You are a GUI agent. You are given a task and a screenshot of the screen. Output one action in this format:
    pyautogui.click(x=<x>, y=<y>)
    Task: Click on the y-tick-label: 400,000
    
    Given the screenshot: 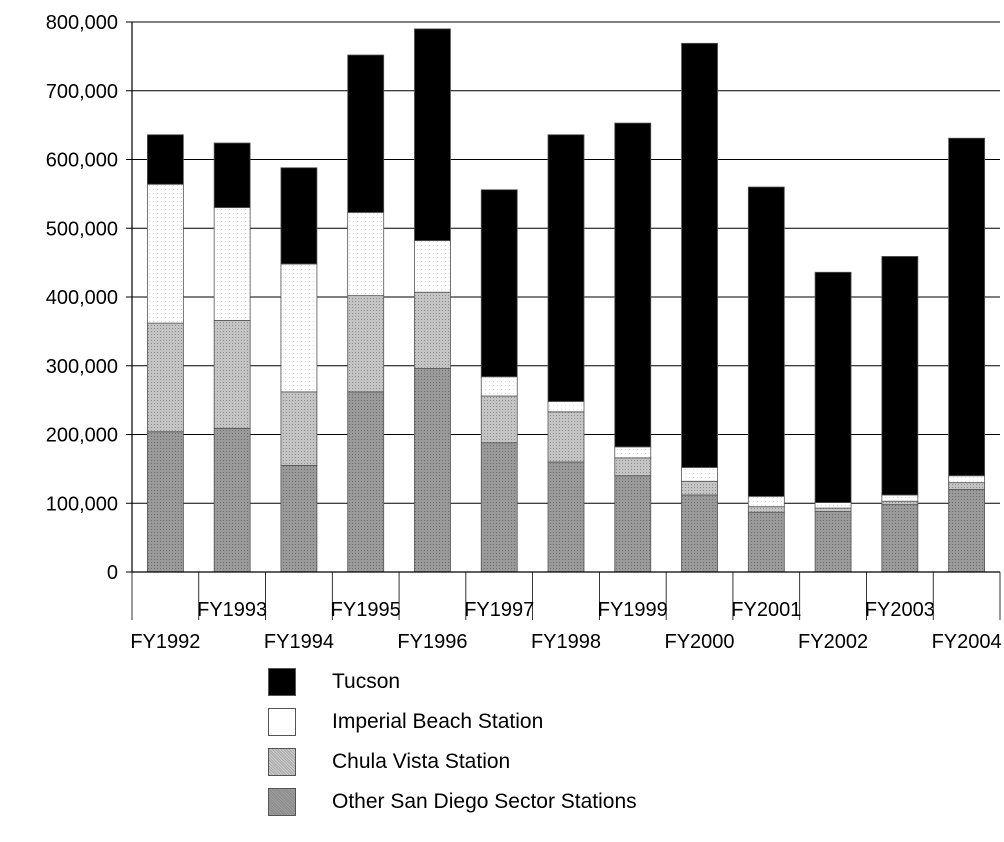 What is the action you would take?
    pyautogui.click(x=82, y=298)
    